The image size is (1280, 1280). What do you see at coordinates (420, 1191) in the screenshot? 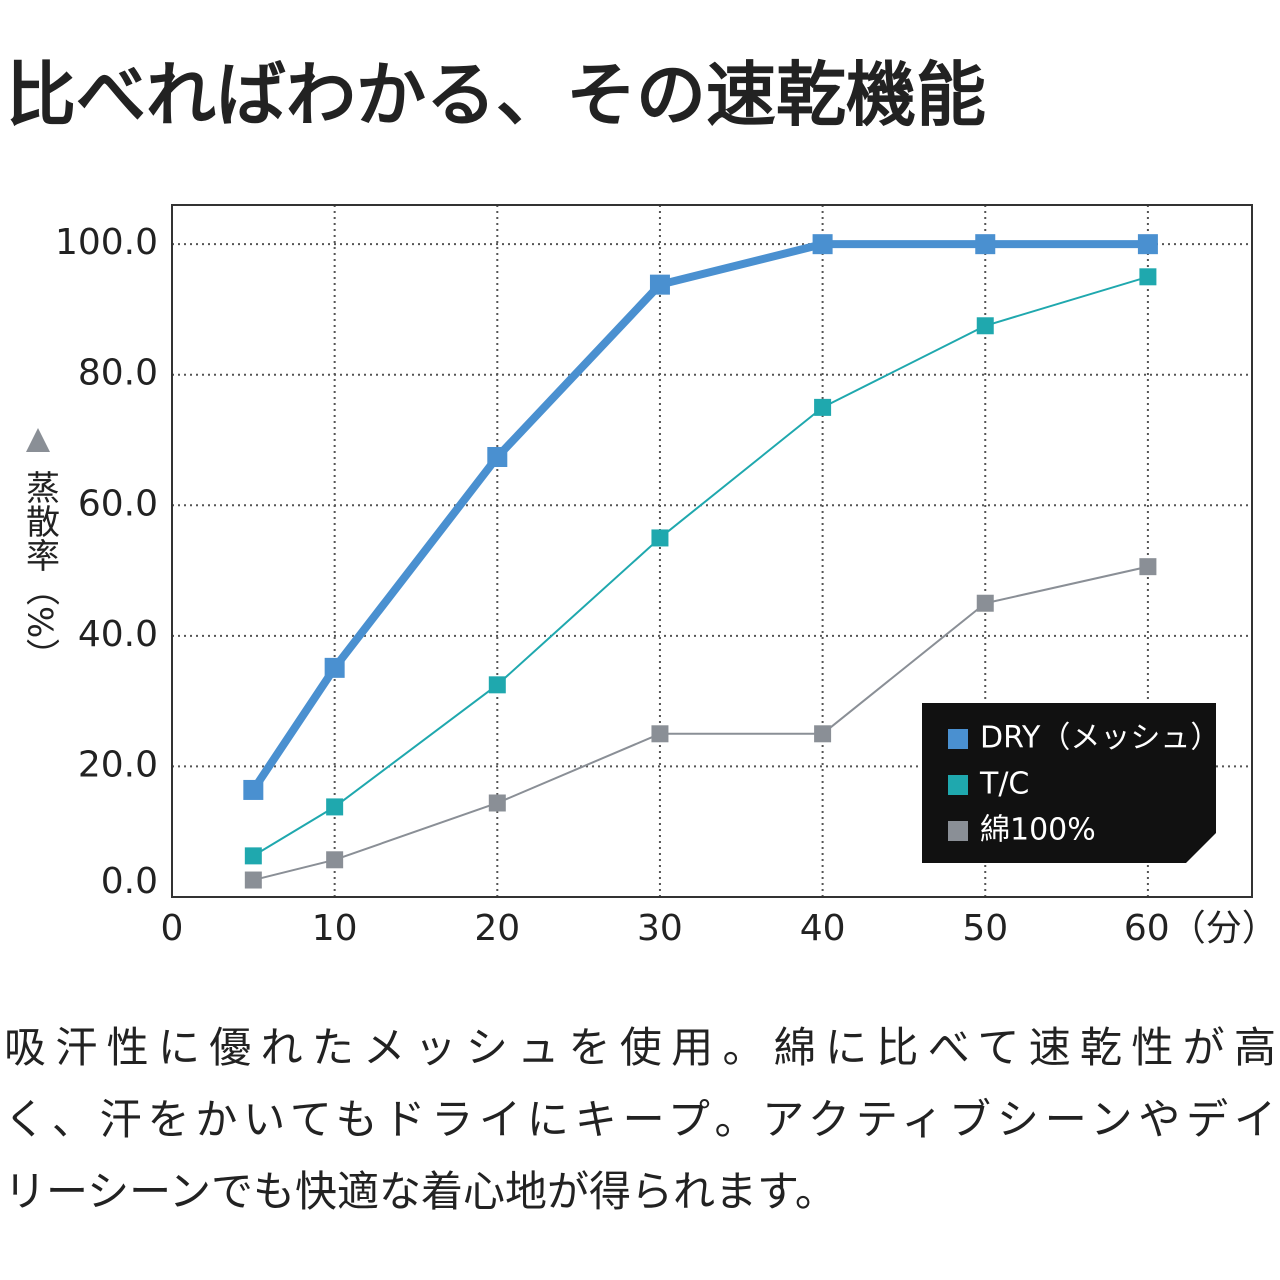
I see `description-line: リーシーンでも快適な着心地が得られます。` at bounding box center [420, 1191].